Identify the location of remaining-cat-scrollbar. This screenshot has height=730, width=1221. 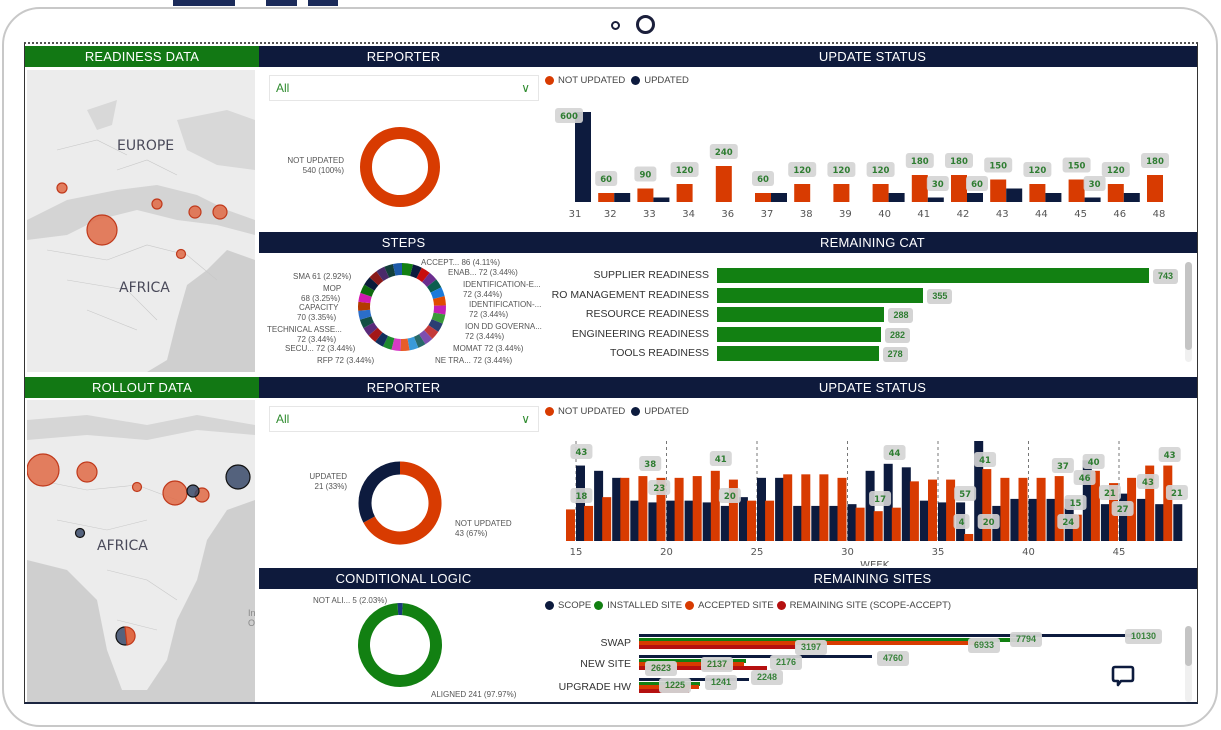
(1188, 312).